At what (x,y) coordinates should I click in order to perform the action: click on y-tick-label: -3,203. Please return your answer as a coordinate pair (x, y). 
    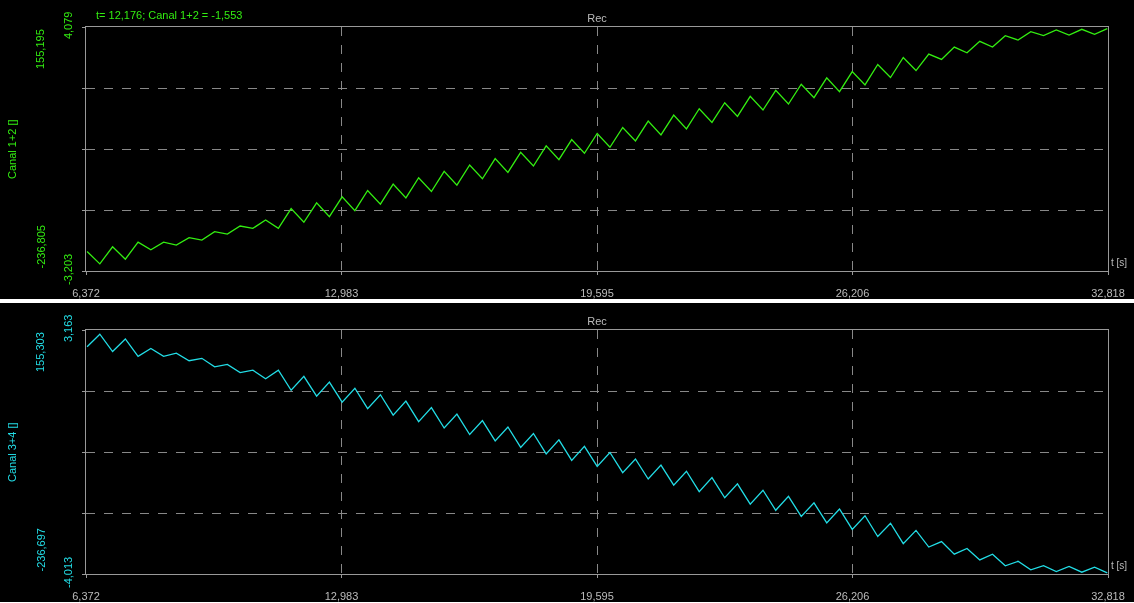
    Looking at the image, I should click on (67, 269).